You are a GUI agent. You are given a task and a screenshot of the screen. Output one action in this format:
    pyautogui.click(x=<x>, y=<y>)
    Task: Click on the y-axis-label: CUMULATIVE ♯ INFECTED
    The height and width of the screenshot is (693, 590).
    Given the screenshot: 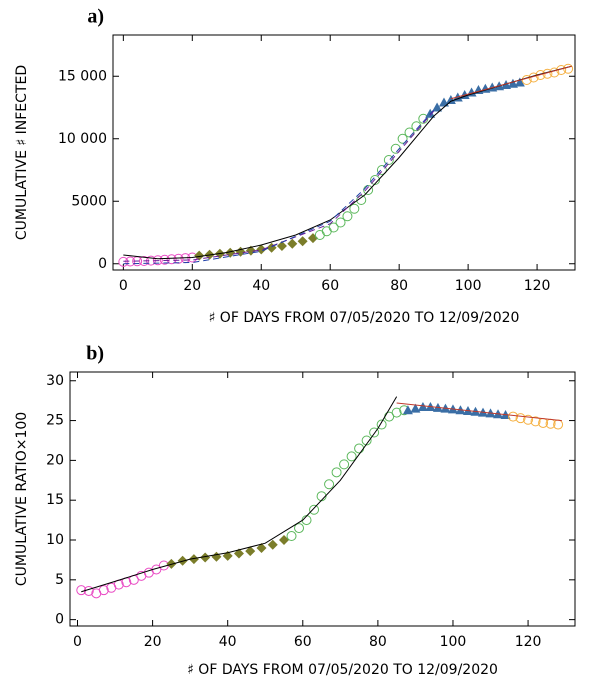 What is the action you would take?
    pyautogui.click(x=22, y=152)
    